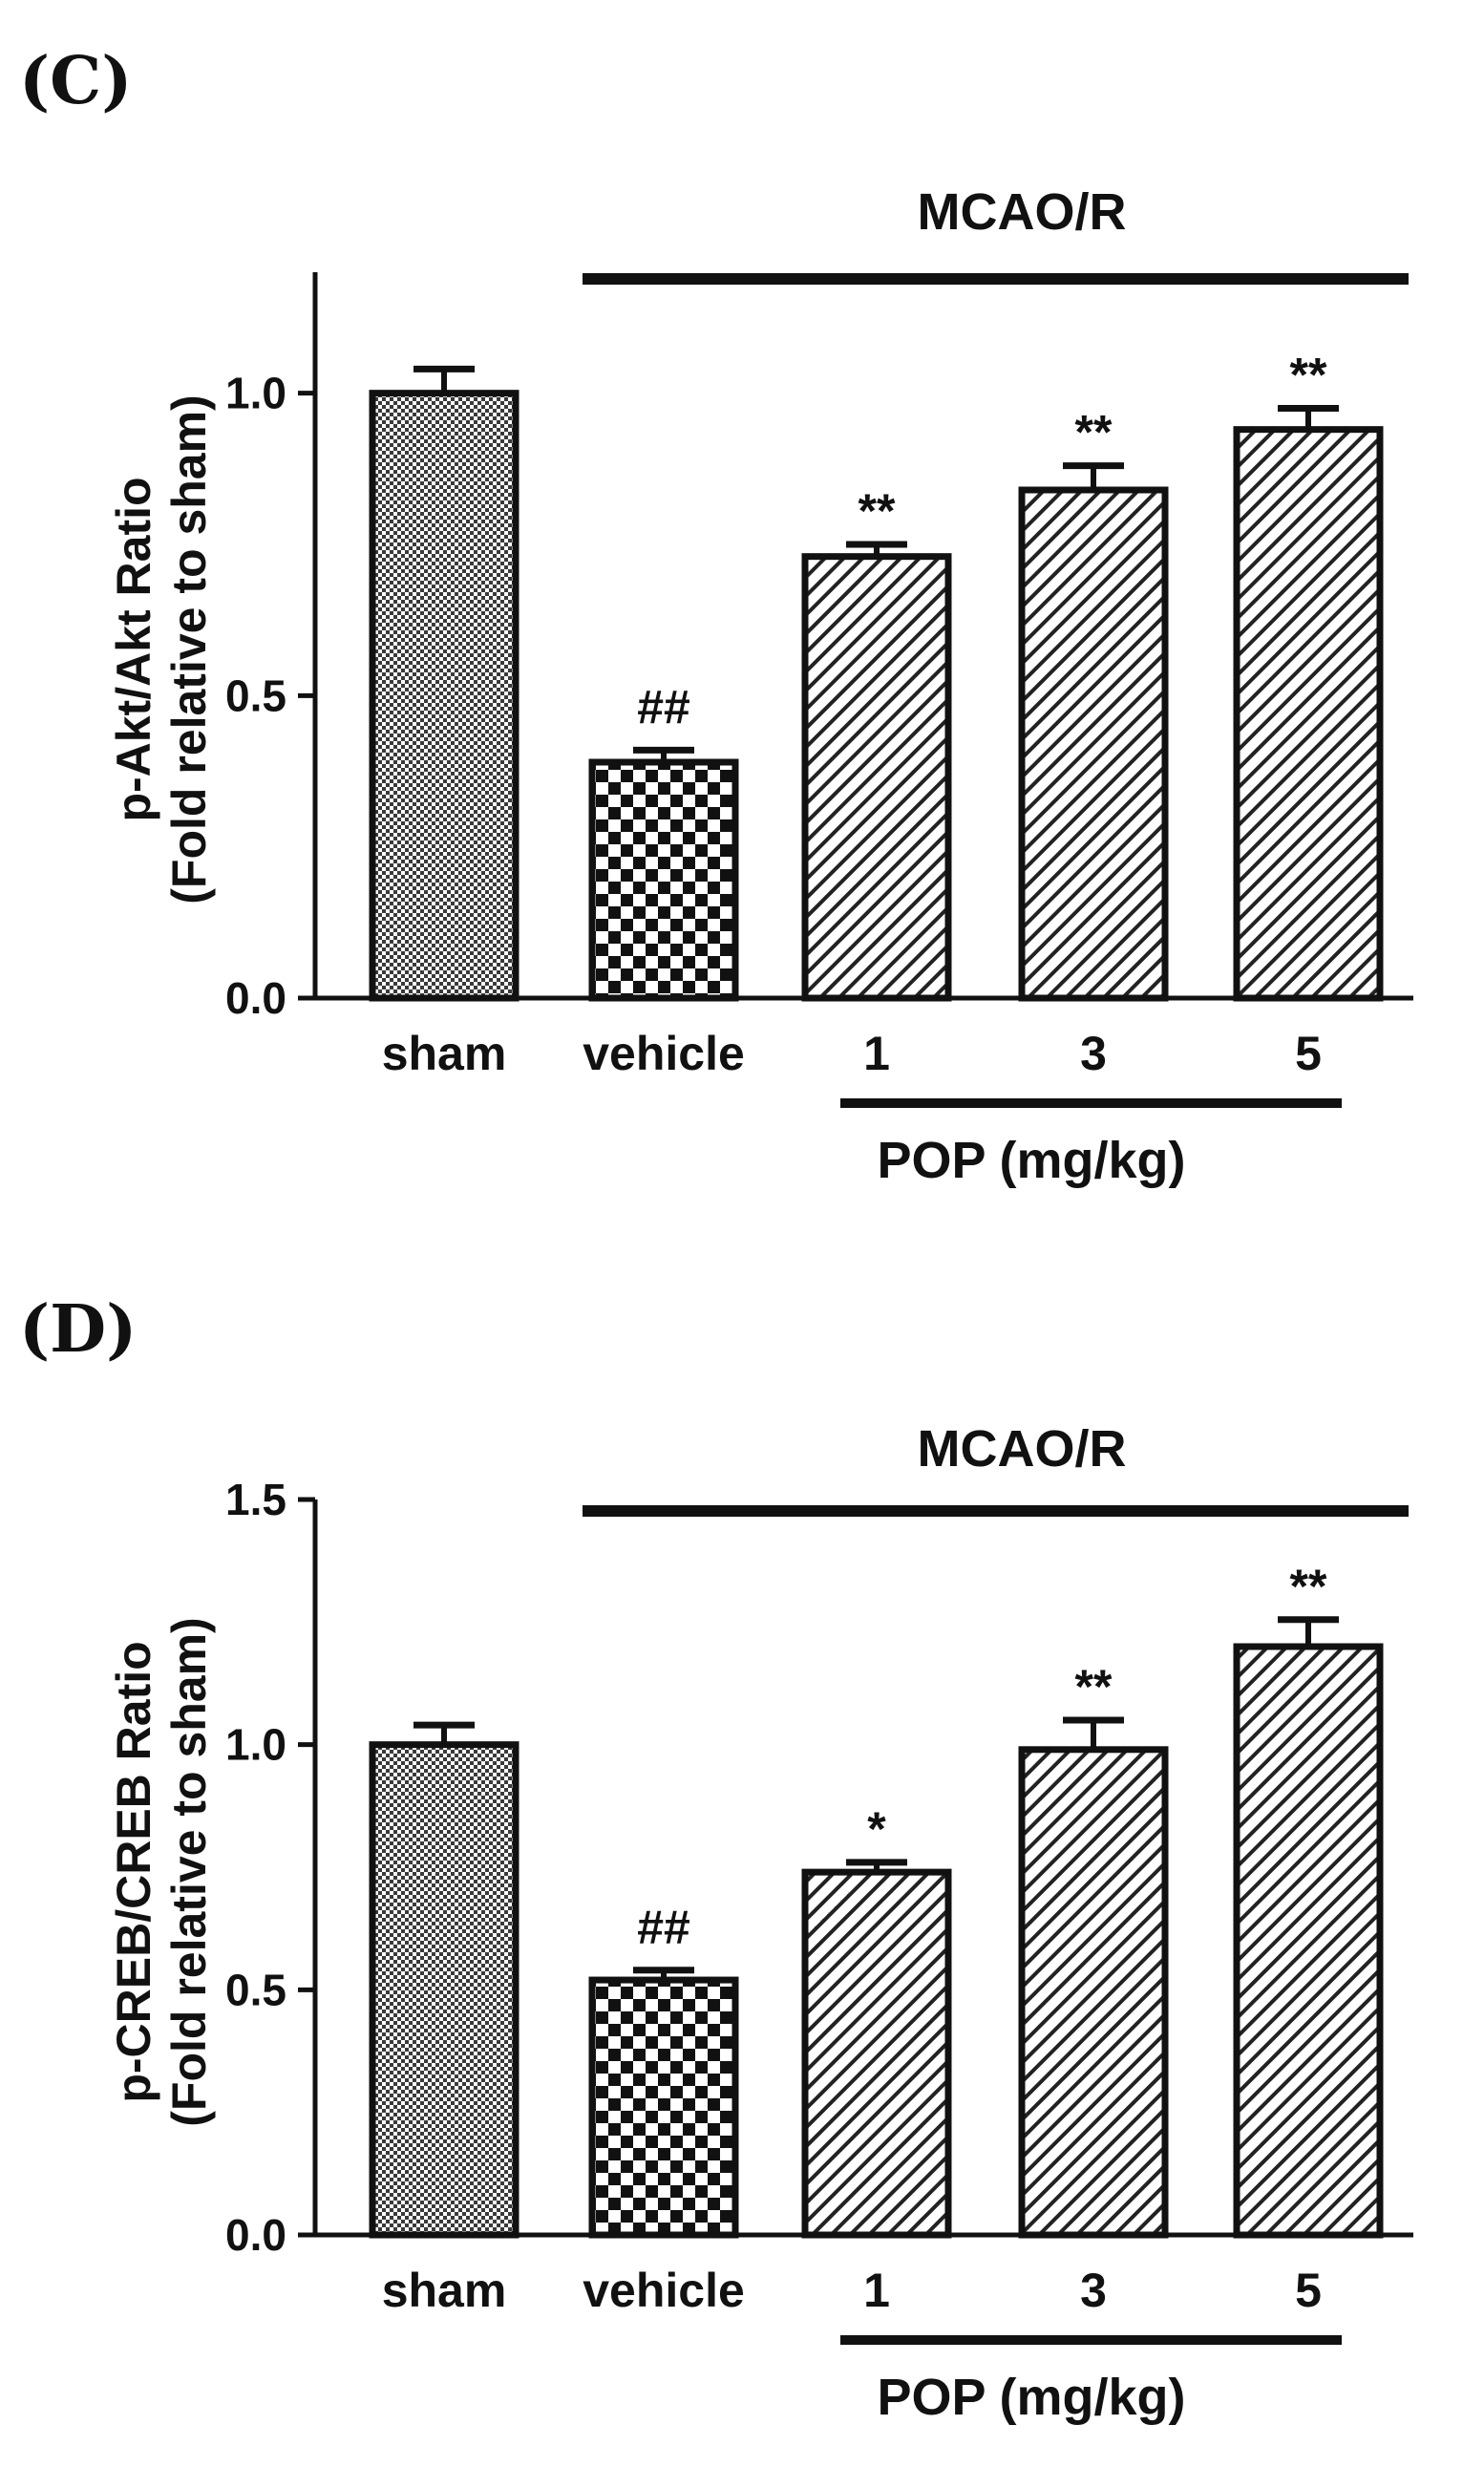 Image resolution: width=1484 pixels, height=2489 pixels. I want to click on y-axis-title: p-Akt/Akt Ratio (Fold relative to sham), so click(161, 649).